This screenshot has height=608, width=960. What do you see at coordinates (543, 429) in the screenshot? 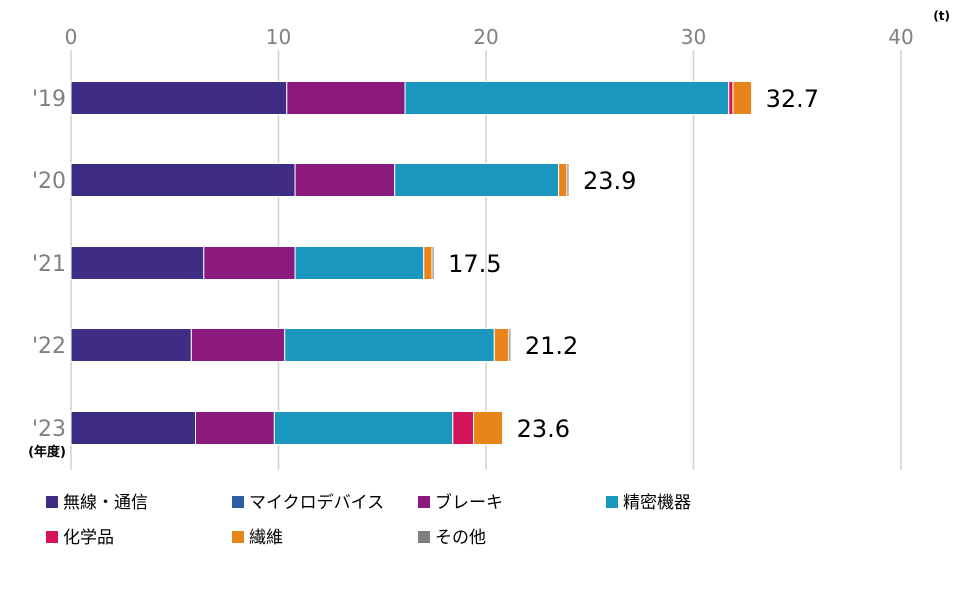
I see `bar-total-label: 23.6` at bounding box center [543, 429].